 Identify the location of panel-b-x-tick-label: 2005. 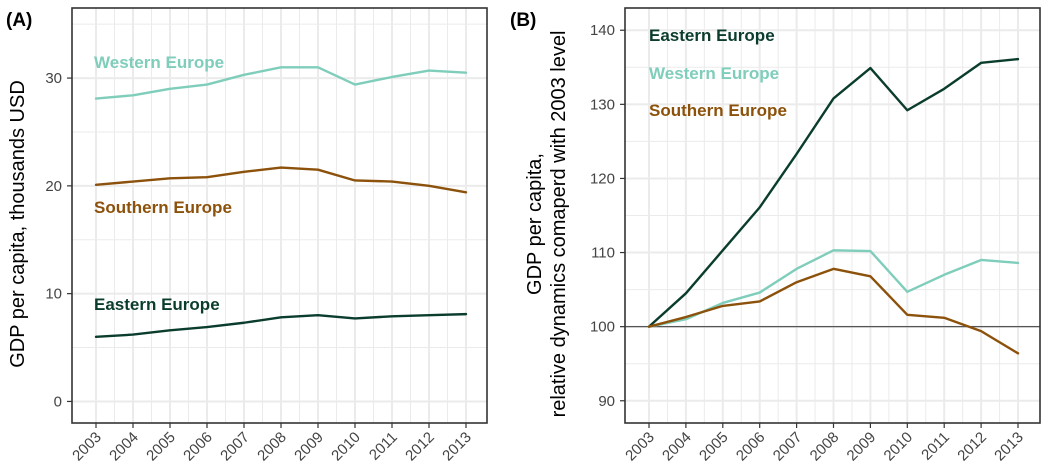
(714, 447).